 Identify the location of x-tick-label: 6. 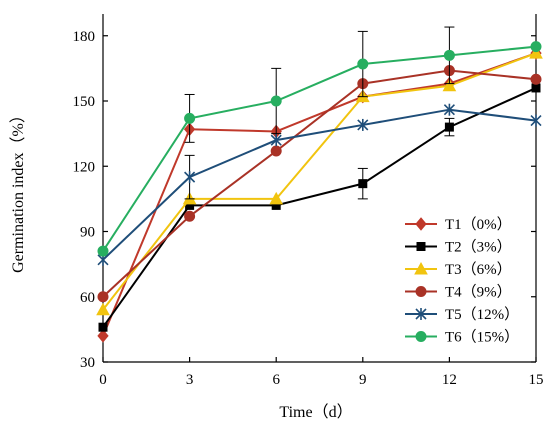
(276, 380).